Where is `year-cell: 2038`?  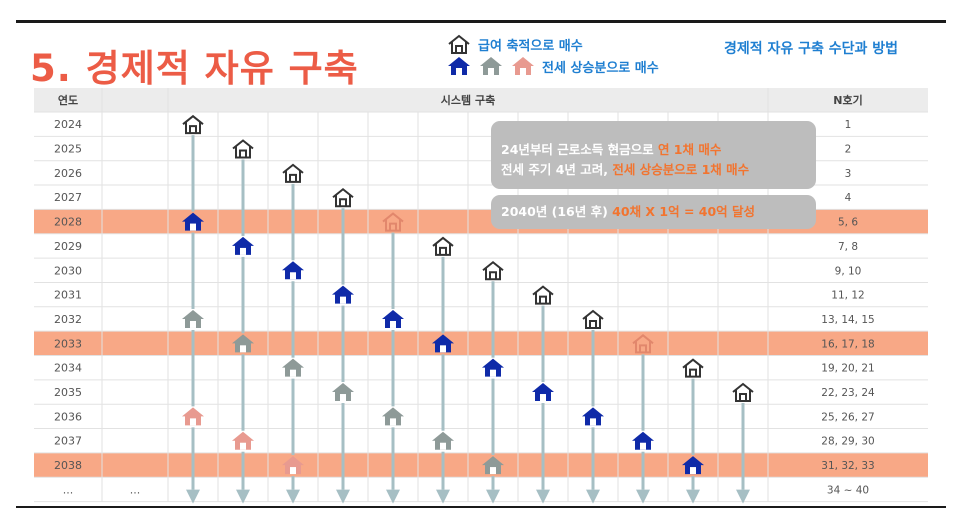 year-cell: 2038 is located at coordinates (68, 465).